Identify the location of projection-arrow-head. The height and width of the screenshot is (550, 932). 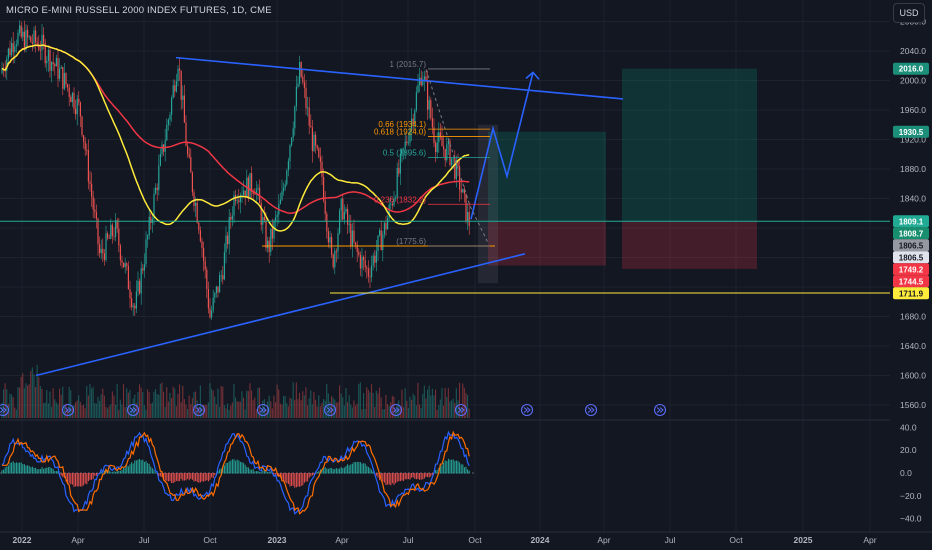
(532, 75).